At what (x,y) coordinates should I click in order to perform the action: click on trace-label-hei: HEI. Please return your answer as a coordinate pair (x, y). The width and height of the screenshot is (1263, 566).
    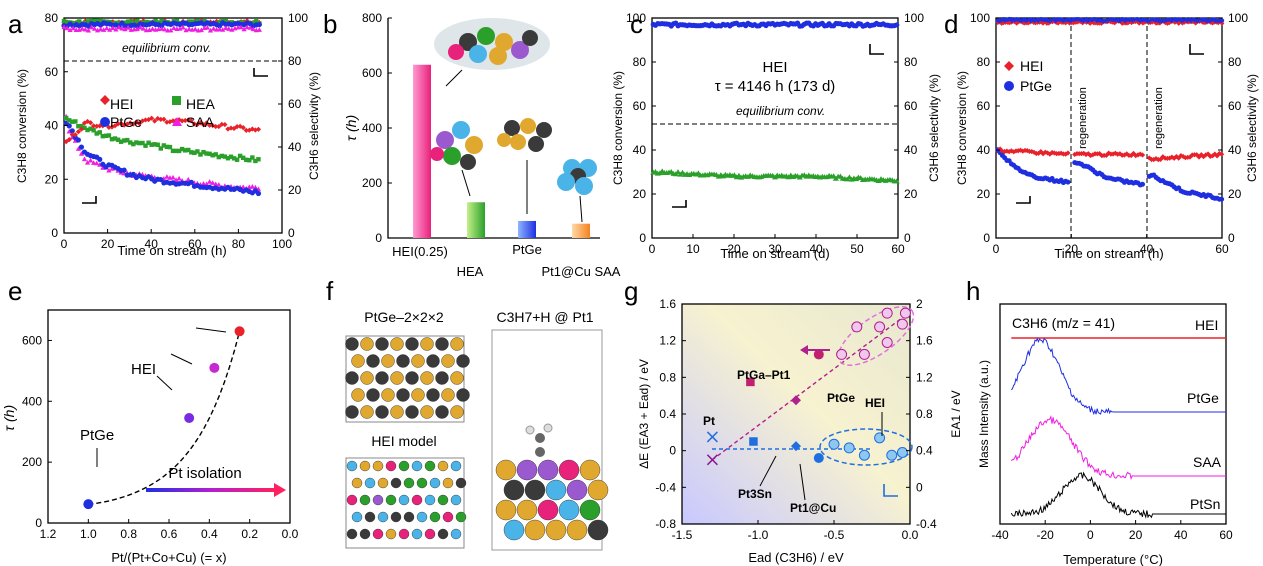
    Looking at the image, I should click on (1206, 325).